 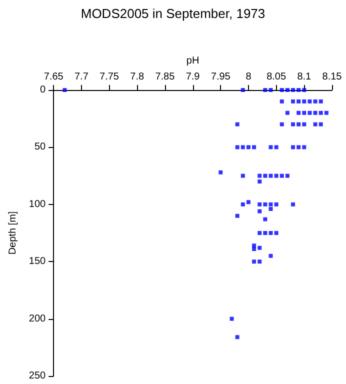 What do you see at coordinates (13, 233) in the screenshot?
I see `y-axis-title: Depth [m]` at bounding box center [13, 233].